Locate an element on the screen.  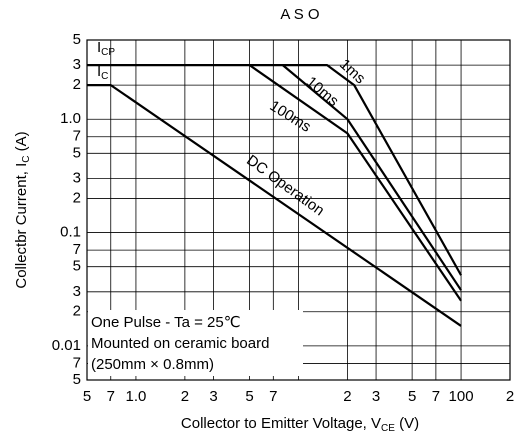
series-label: 10ms is located at coordinates (322, 91).